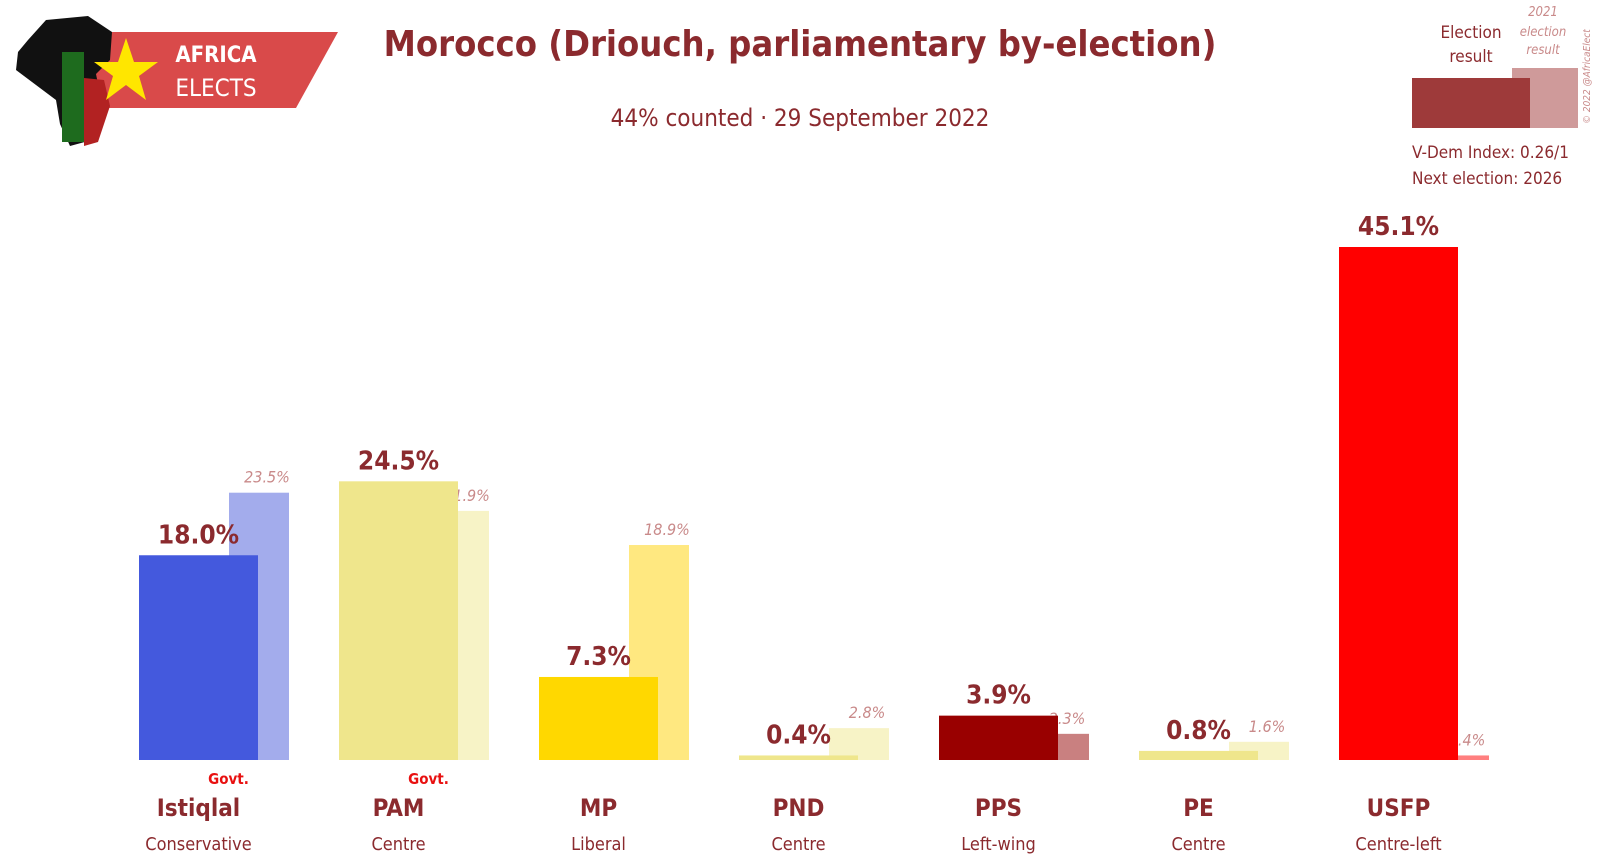 The width and height of the screenshot is (1600, 864). What do you see at coordinates (998, 808) in the screenshot?
I see `category-label-pps: PPS` at bounding box center [998, 808].